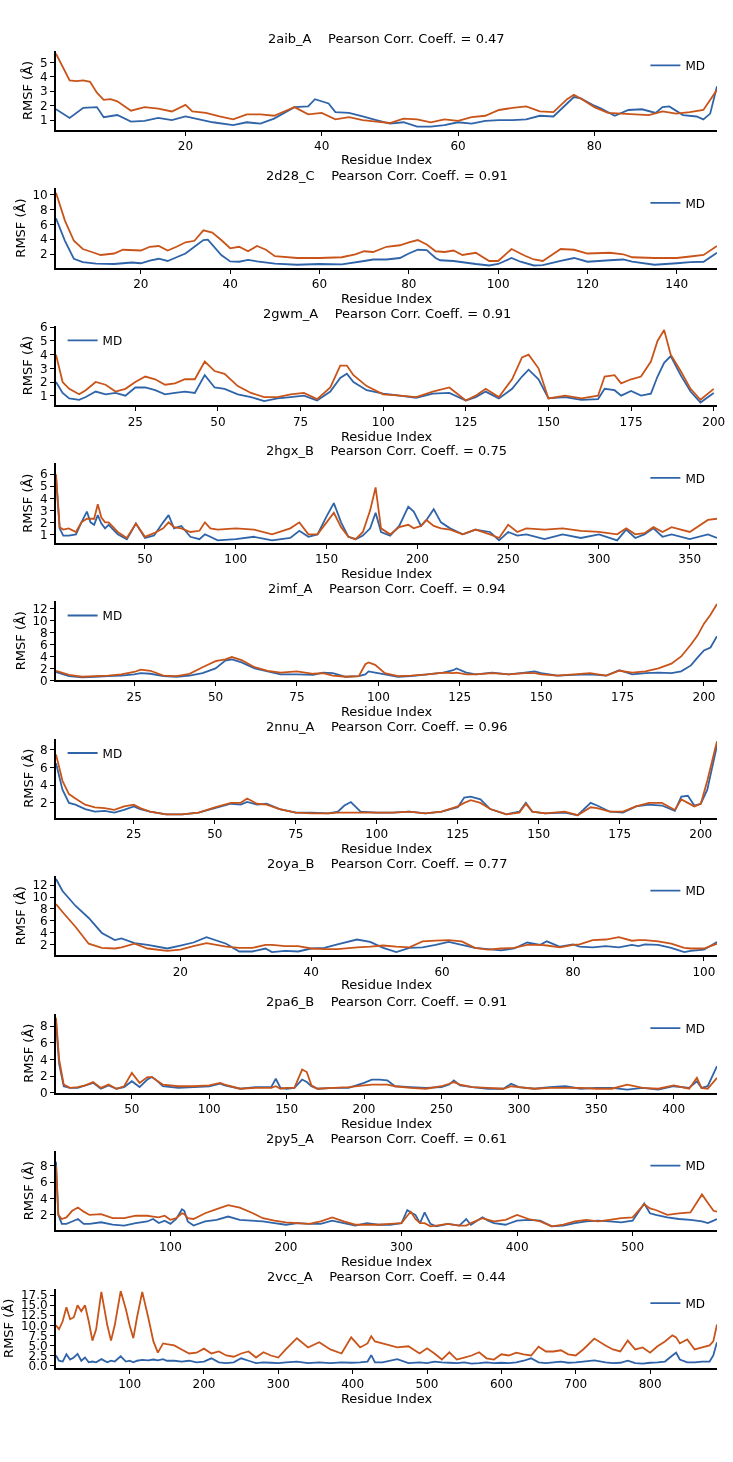 Image resolution: width=733 pixels, height=1462 pixels. What do you see at coordinates (38, 1365) in the screenshot?
I see `y-tick-label: 0.0` at bounding box center [38, 1365].